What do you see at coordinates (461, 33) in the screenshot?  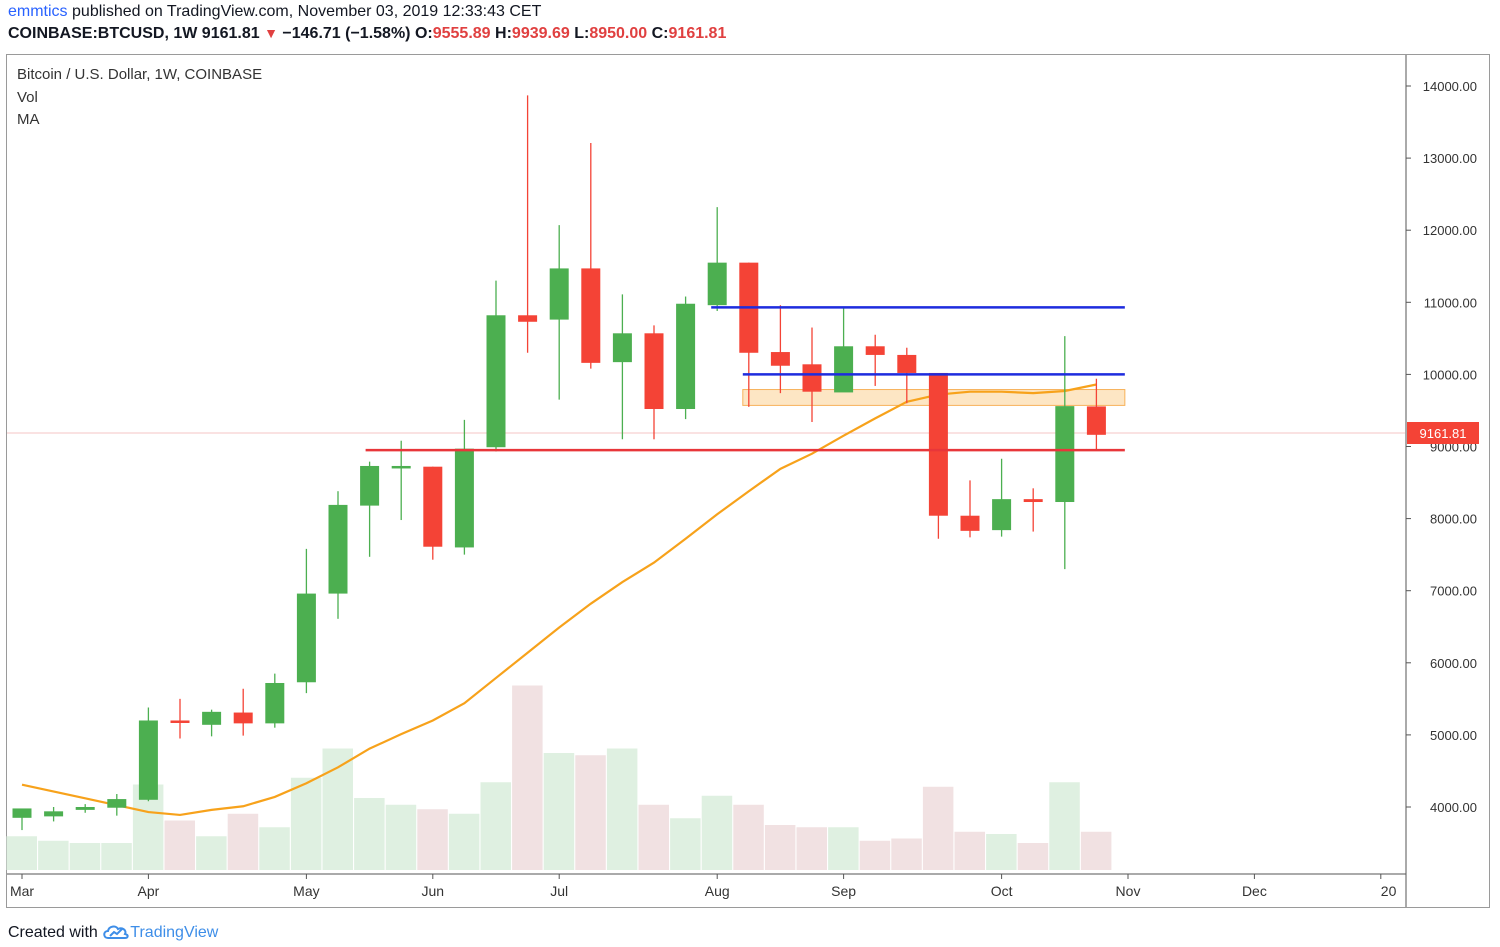 I see `open-value: 9555.89` at bounding box center [461, 33].